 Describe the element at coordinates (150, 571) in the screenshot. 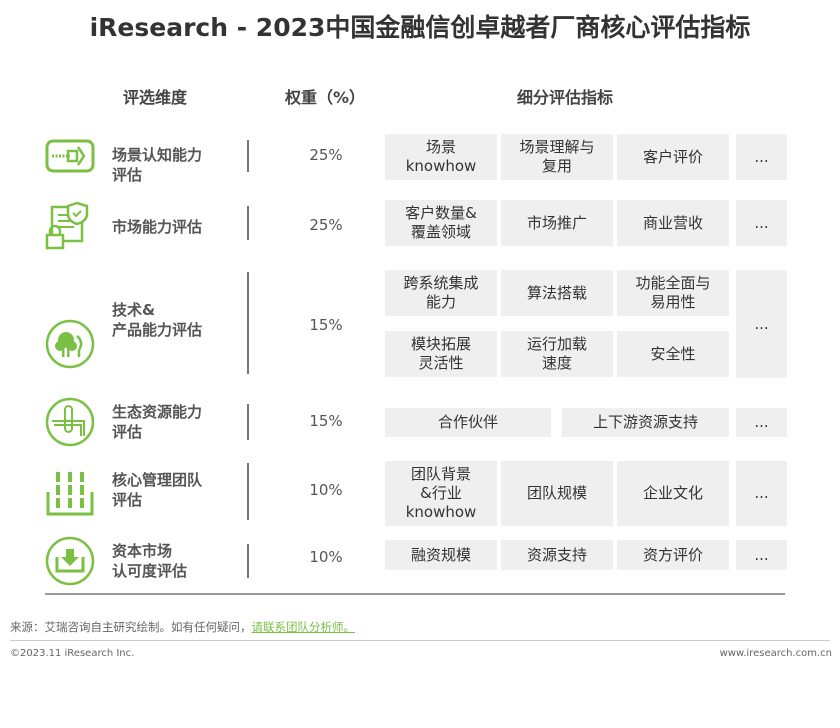

I see `dimension-label-line: 认可度评估` at that location.